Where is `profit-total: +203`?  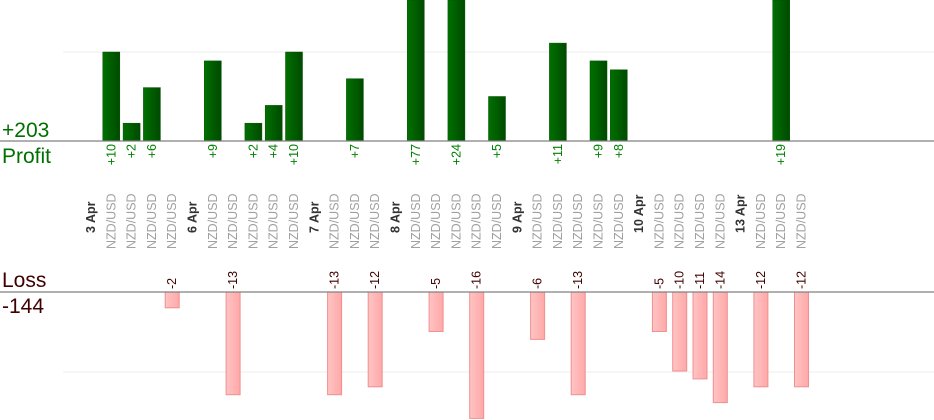
profit-total: +203 is located at coordinates (25, 130).